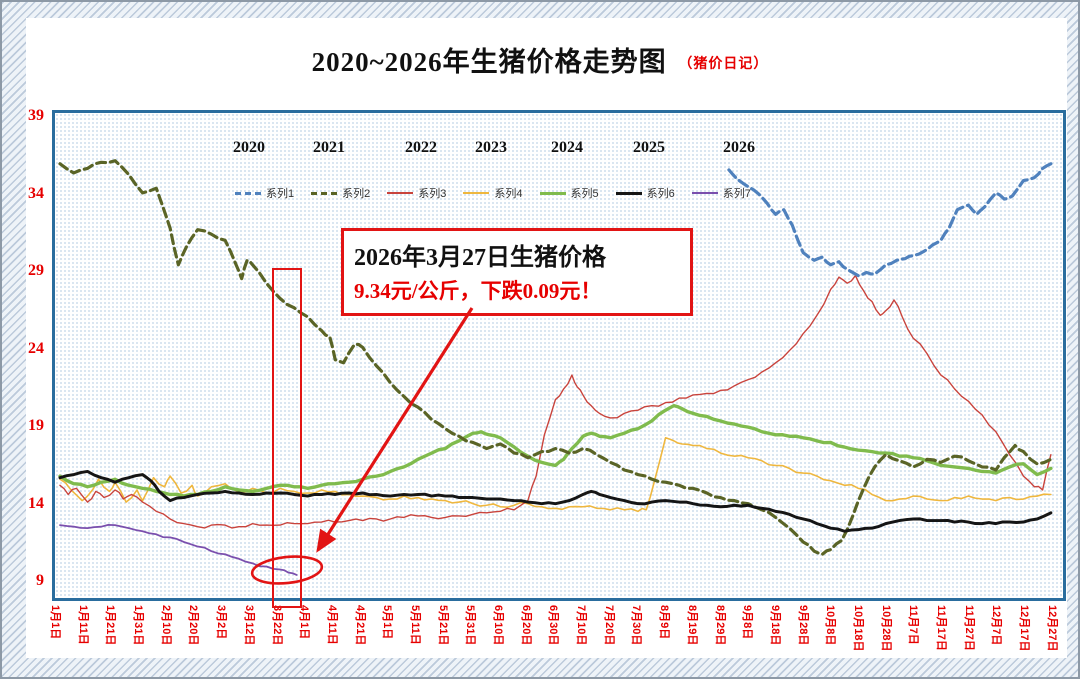 The width and height of the screenshot is (1080, 679). Describe the element at coordinates (249, 147) in the screenshot. I see `year-label-2020: 2020` at that location.